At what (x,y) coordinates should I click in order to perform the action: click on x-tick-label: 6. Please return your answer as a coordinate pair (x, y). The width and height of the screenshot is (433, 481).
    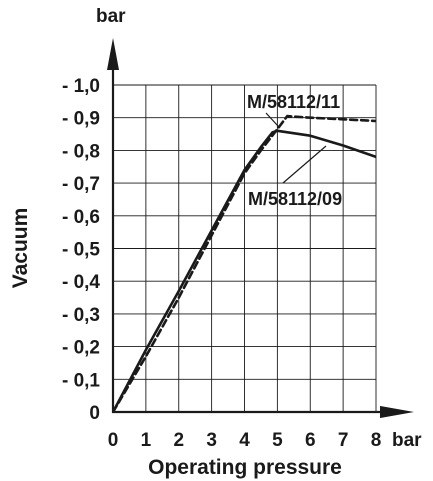
    Looking at the image, I should click on (310, 440).